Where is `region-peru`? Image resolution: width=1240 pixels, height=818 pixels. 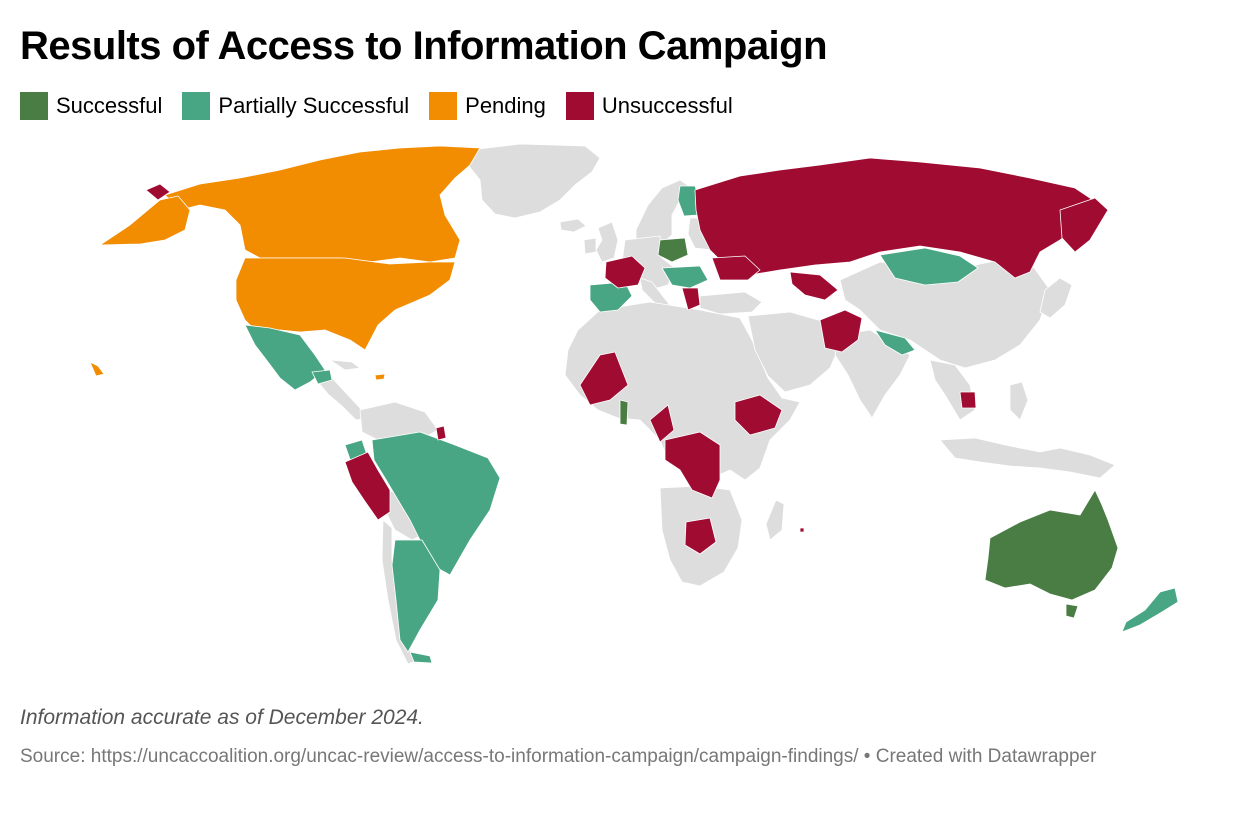
region-peru is located at coordinates (367, 486).